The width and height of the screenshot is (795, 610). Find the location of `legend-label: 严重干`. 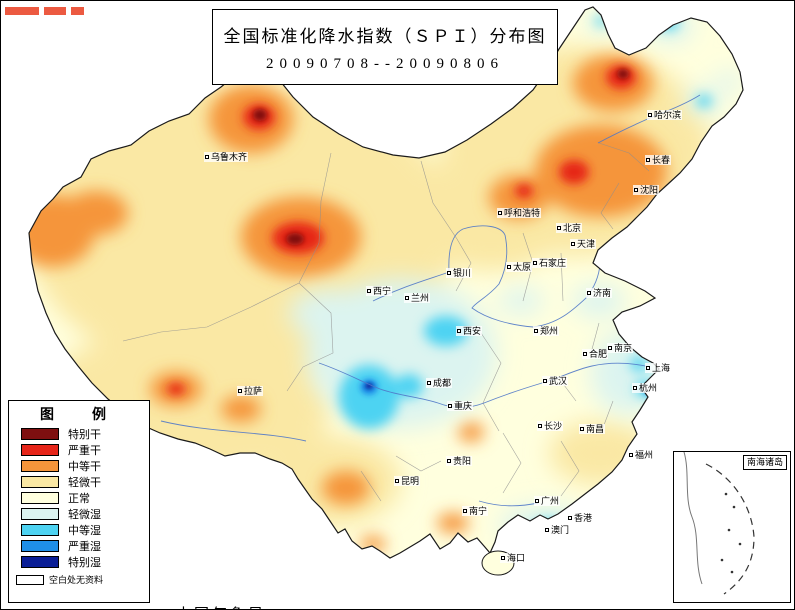

legend-label: 严重干 is located at coordinates (84, 451).